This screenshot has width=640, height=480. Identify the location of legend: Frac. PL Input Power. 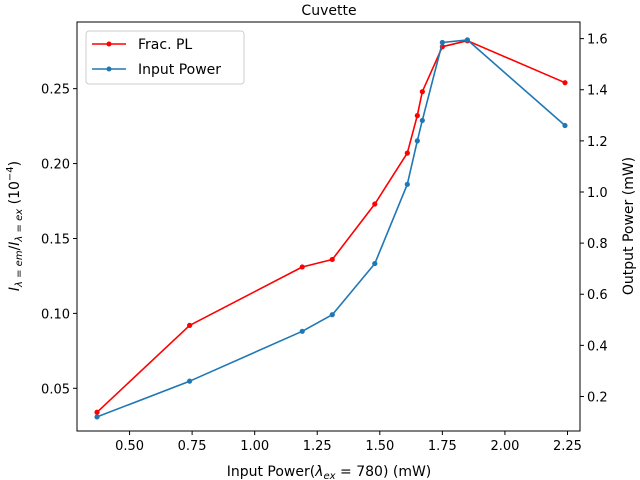
(165, 57).